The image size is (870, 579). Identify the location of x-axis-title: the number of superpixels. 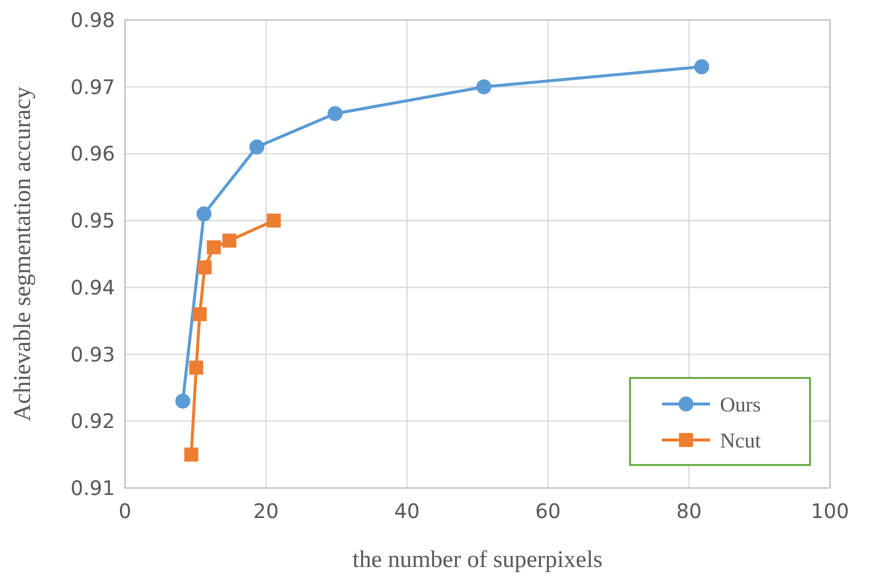
(477, 560).